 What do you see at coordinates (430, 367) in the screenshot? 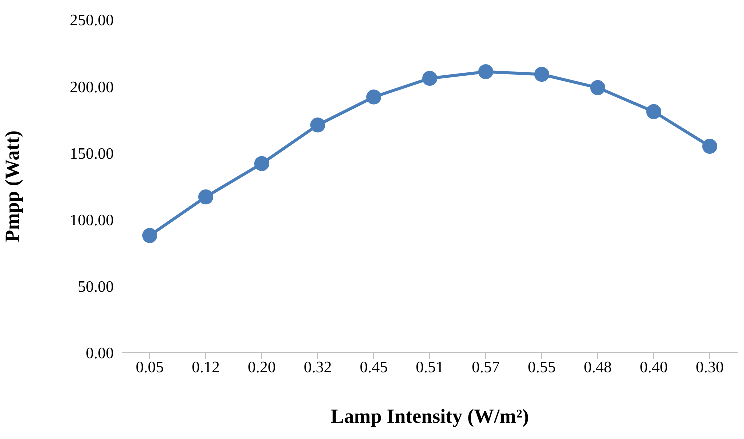
I see `x-tick-label: 0.51` at bounding box center [430, 367].